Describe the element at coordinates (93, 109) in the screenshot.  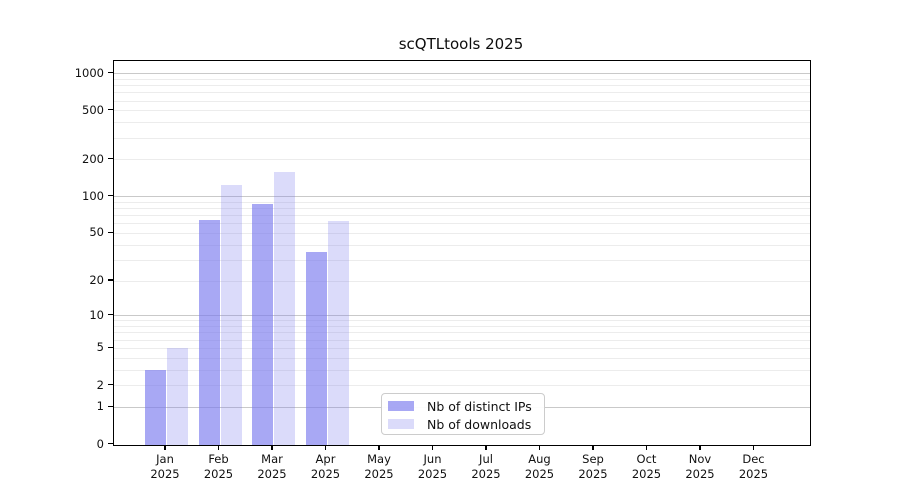
I see `y-tick-label: 500` at that location.